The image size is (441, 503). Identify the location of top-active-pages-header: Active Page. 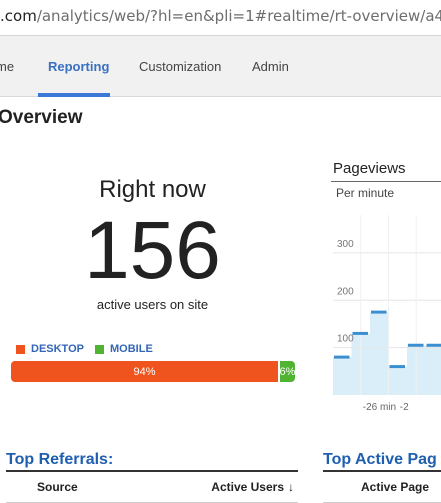
(382, 486).